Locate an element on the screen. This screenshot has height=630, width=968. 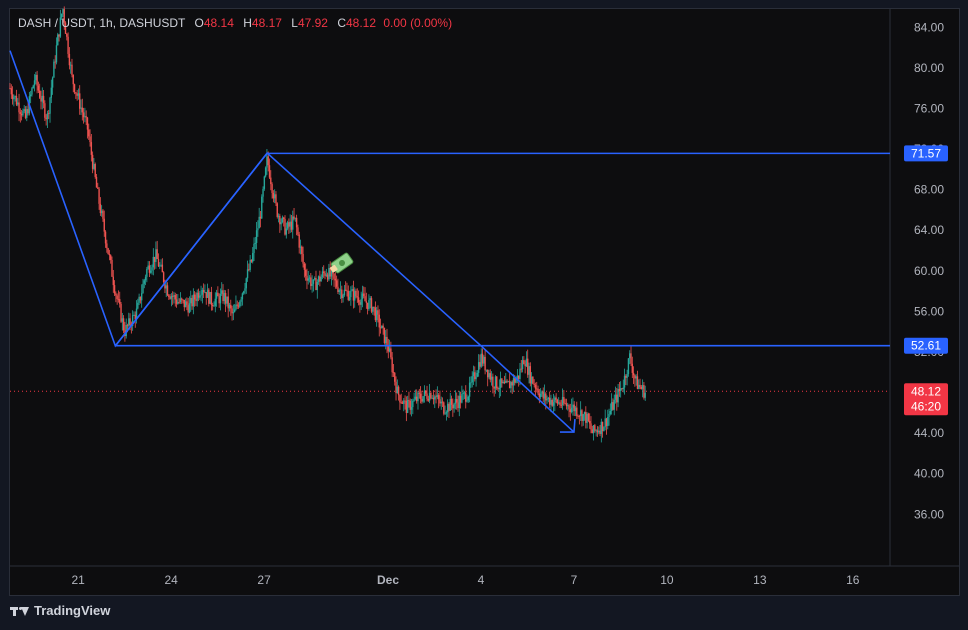
change-value: 0.00 (0.00%) is located at coordinates (418, 23).